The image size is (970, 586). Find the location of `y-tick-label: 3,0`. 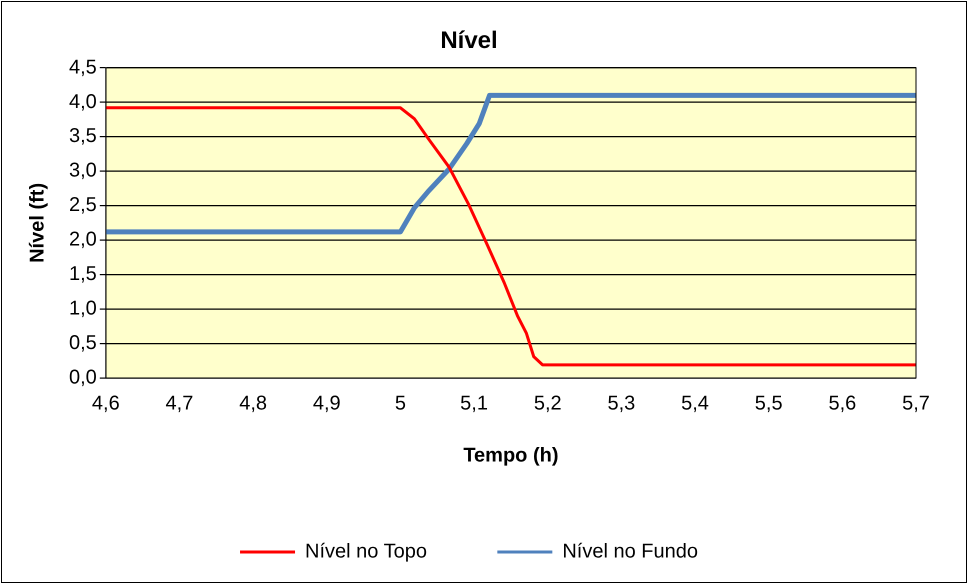

y-tick-label: 3,0 is located at coordinates (82, 171).